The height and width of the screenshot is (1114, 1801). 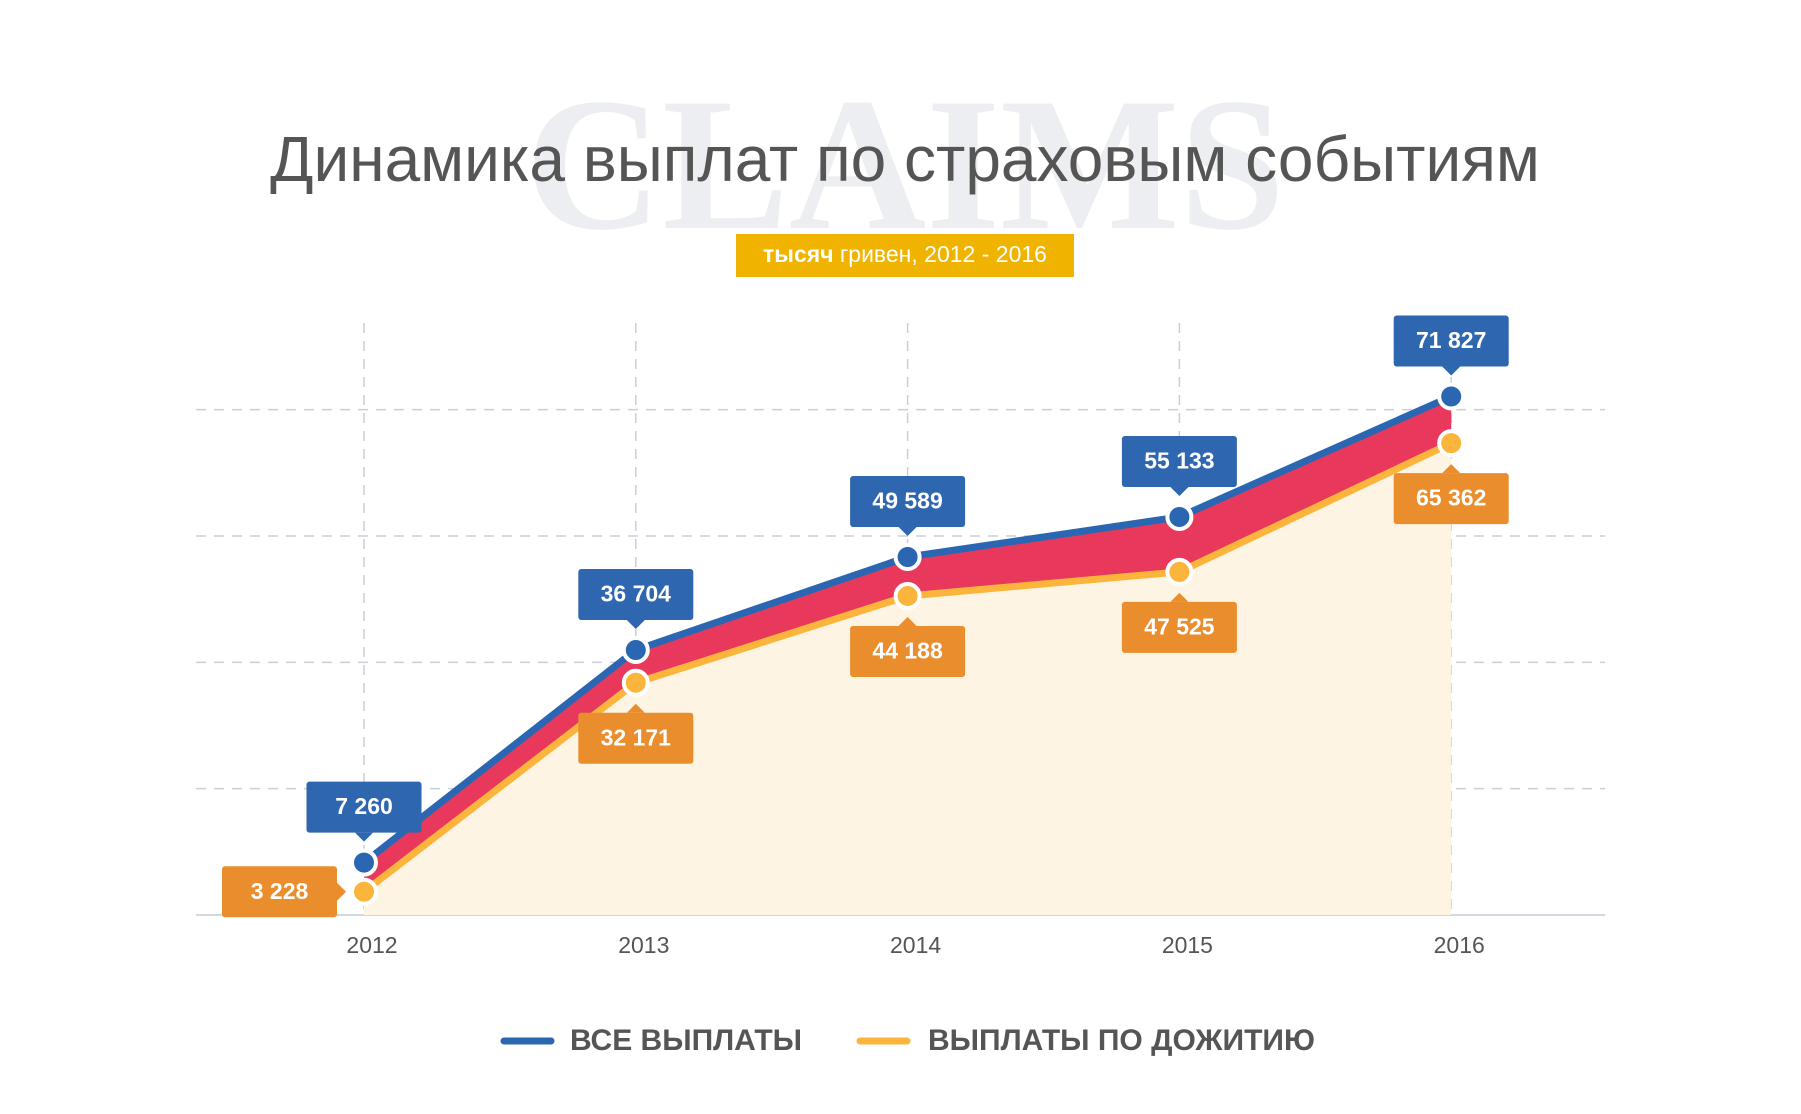 What do you see at coordinates (686, 1040) in the screenshot?
I see `legend-label: ВСЕ ВЫПЛАТЫ` at bounding box center [686, 1040].